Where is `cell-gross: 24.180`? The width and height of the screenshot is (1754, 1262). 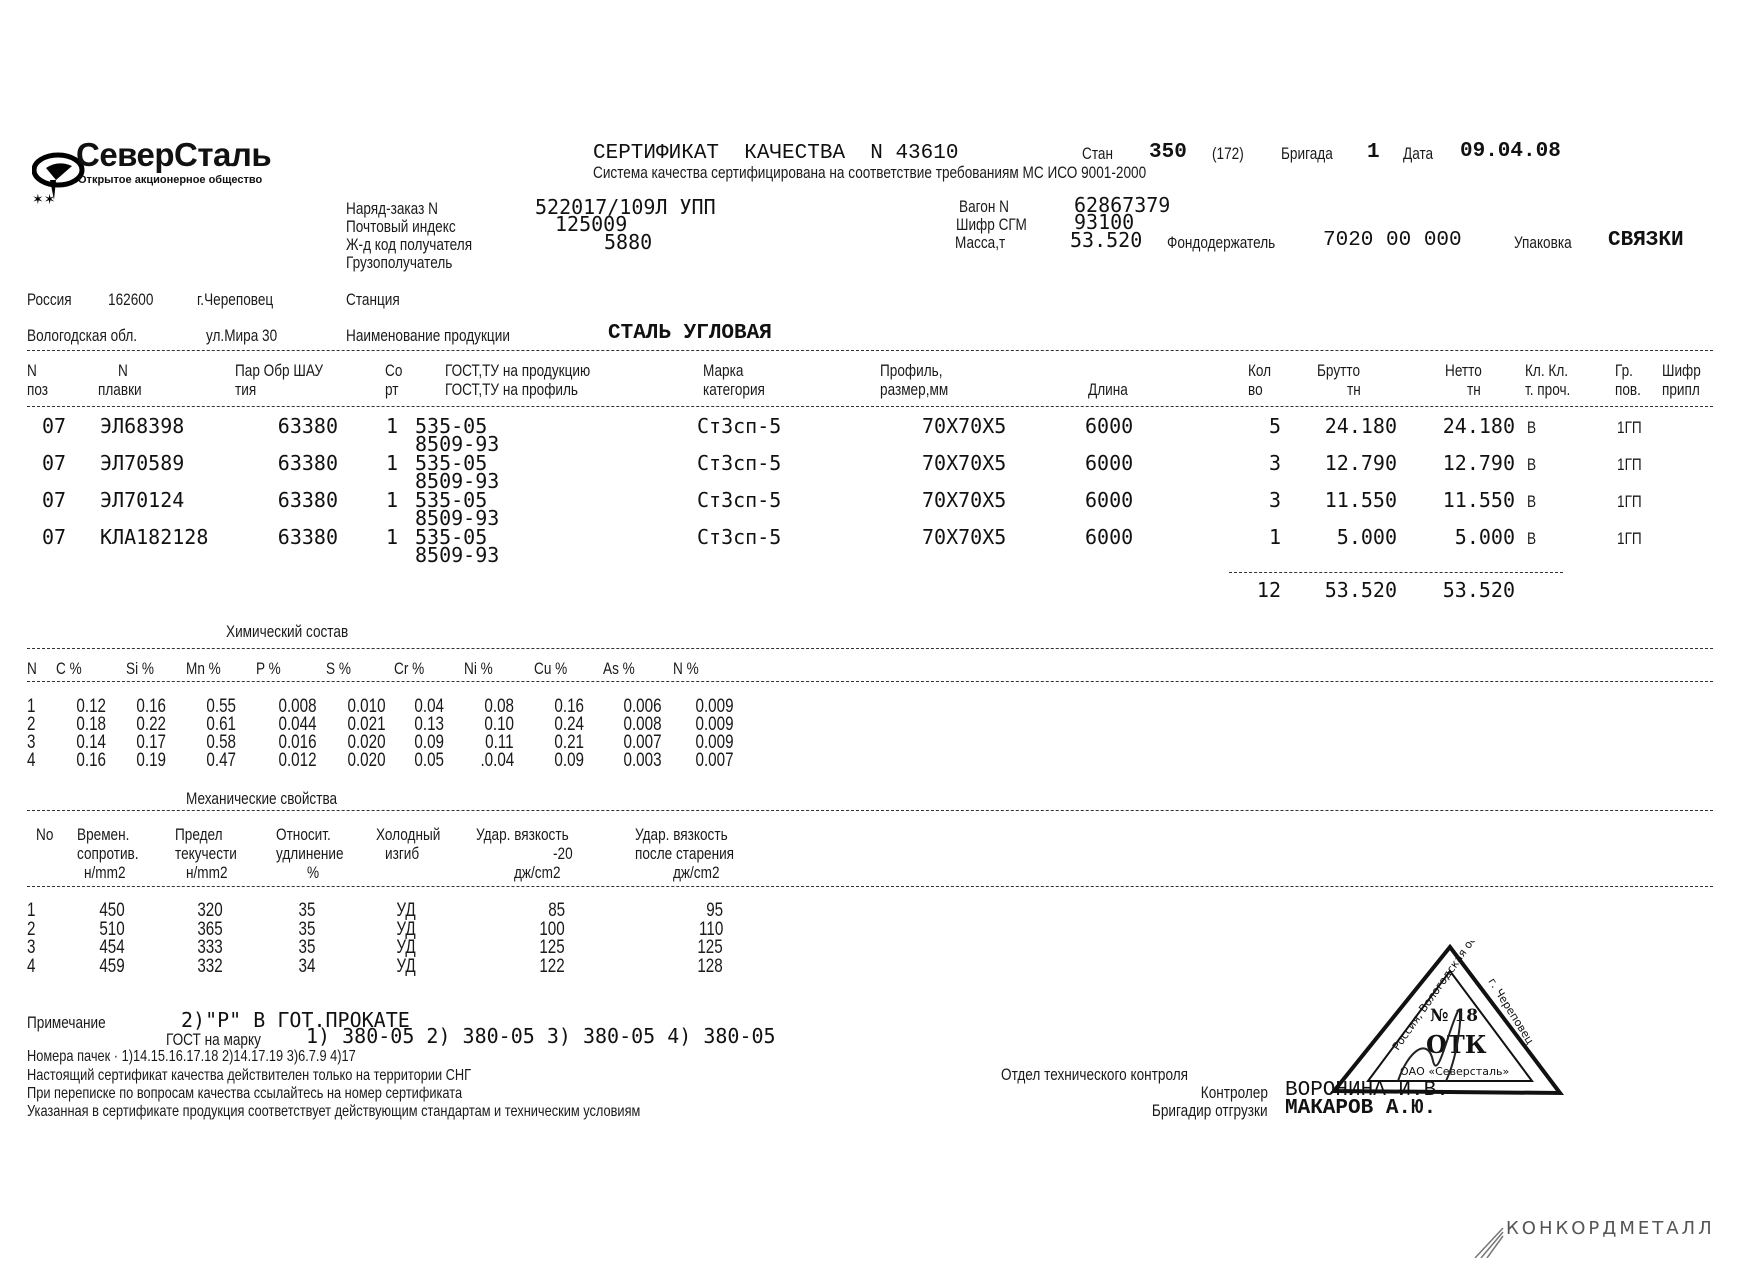 cell-gross: 24.180 is located at coordinates (1360, 426).